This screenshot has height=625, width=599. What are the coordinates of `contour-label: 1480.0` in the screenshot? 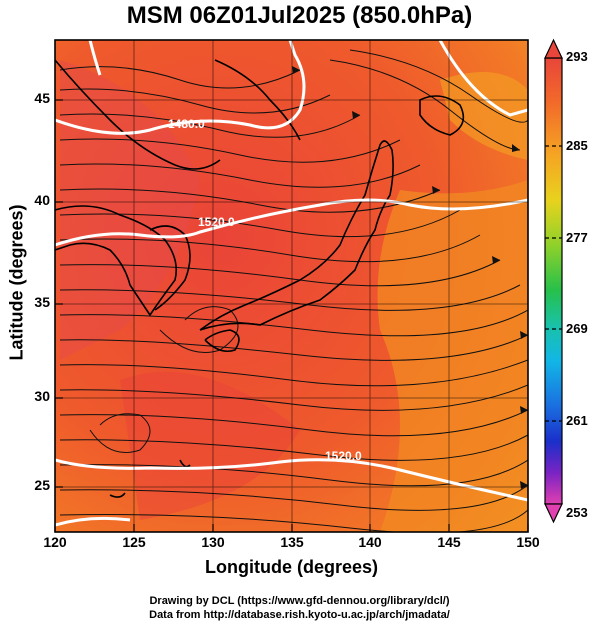 It's located at (186, 124).